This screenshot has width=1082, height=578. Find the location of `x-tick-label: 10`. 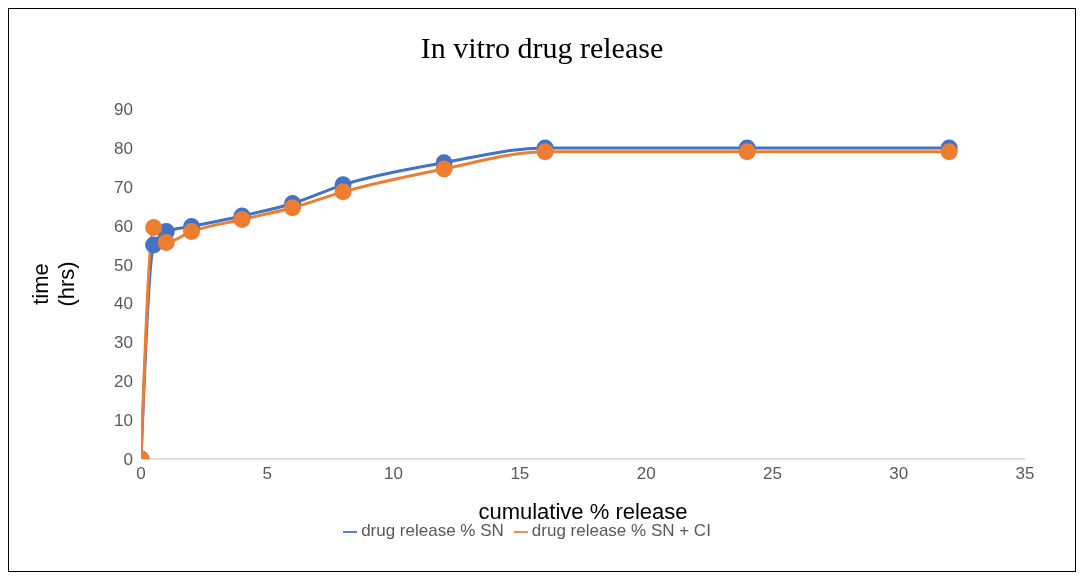

x-tick-label: 10 is located at coordinates (394, 474).